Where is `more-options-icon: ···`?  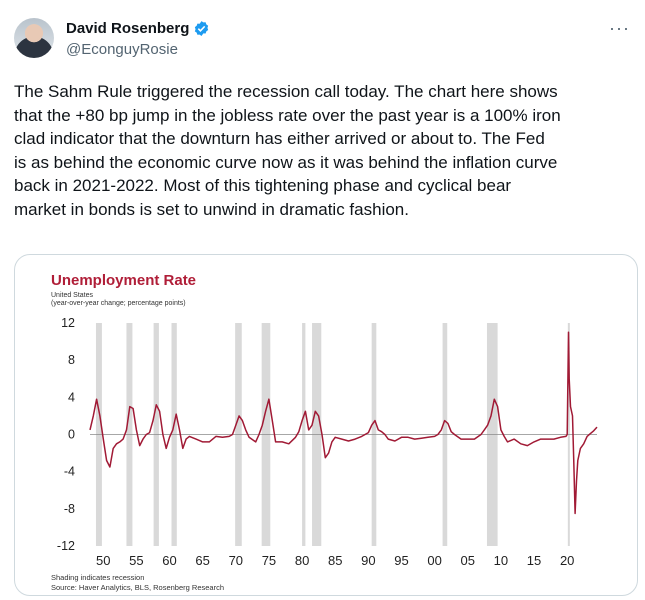 more-options-icon: ··· is located at coordinates (619, 28).